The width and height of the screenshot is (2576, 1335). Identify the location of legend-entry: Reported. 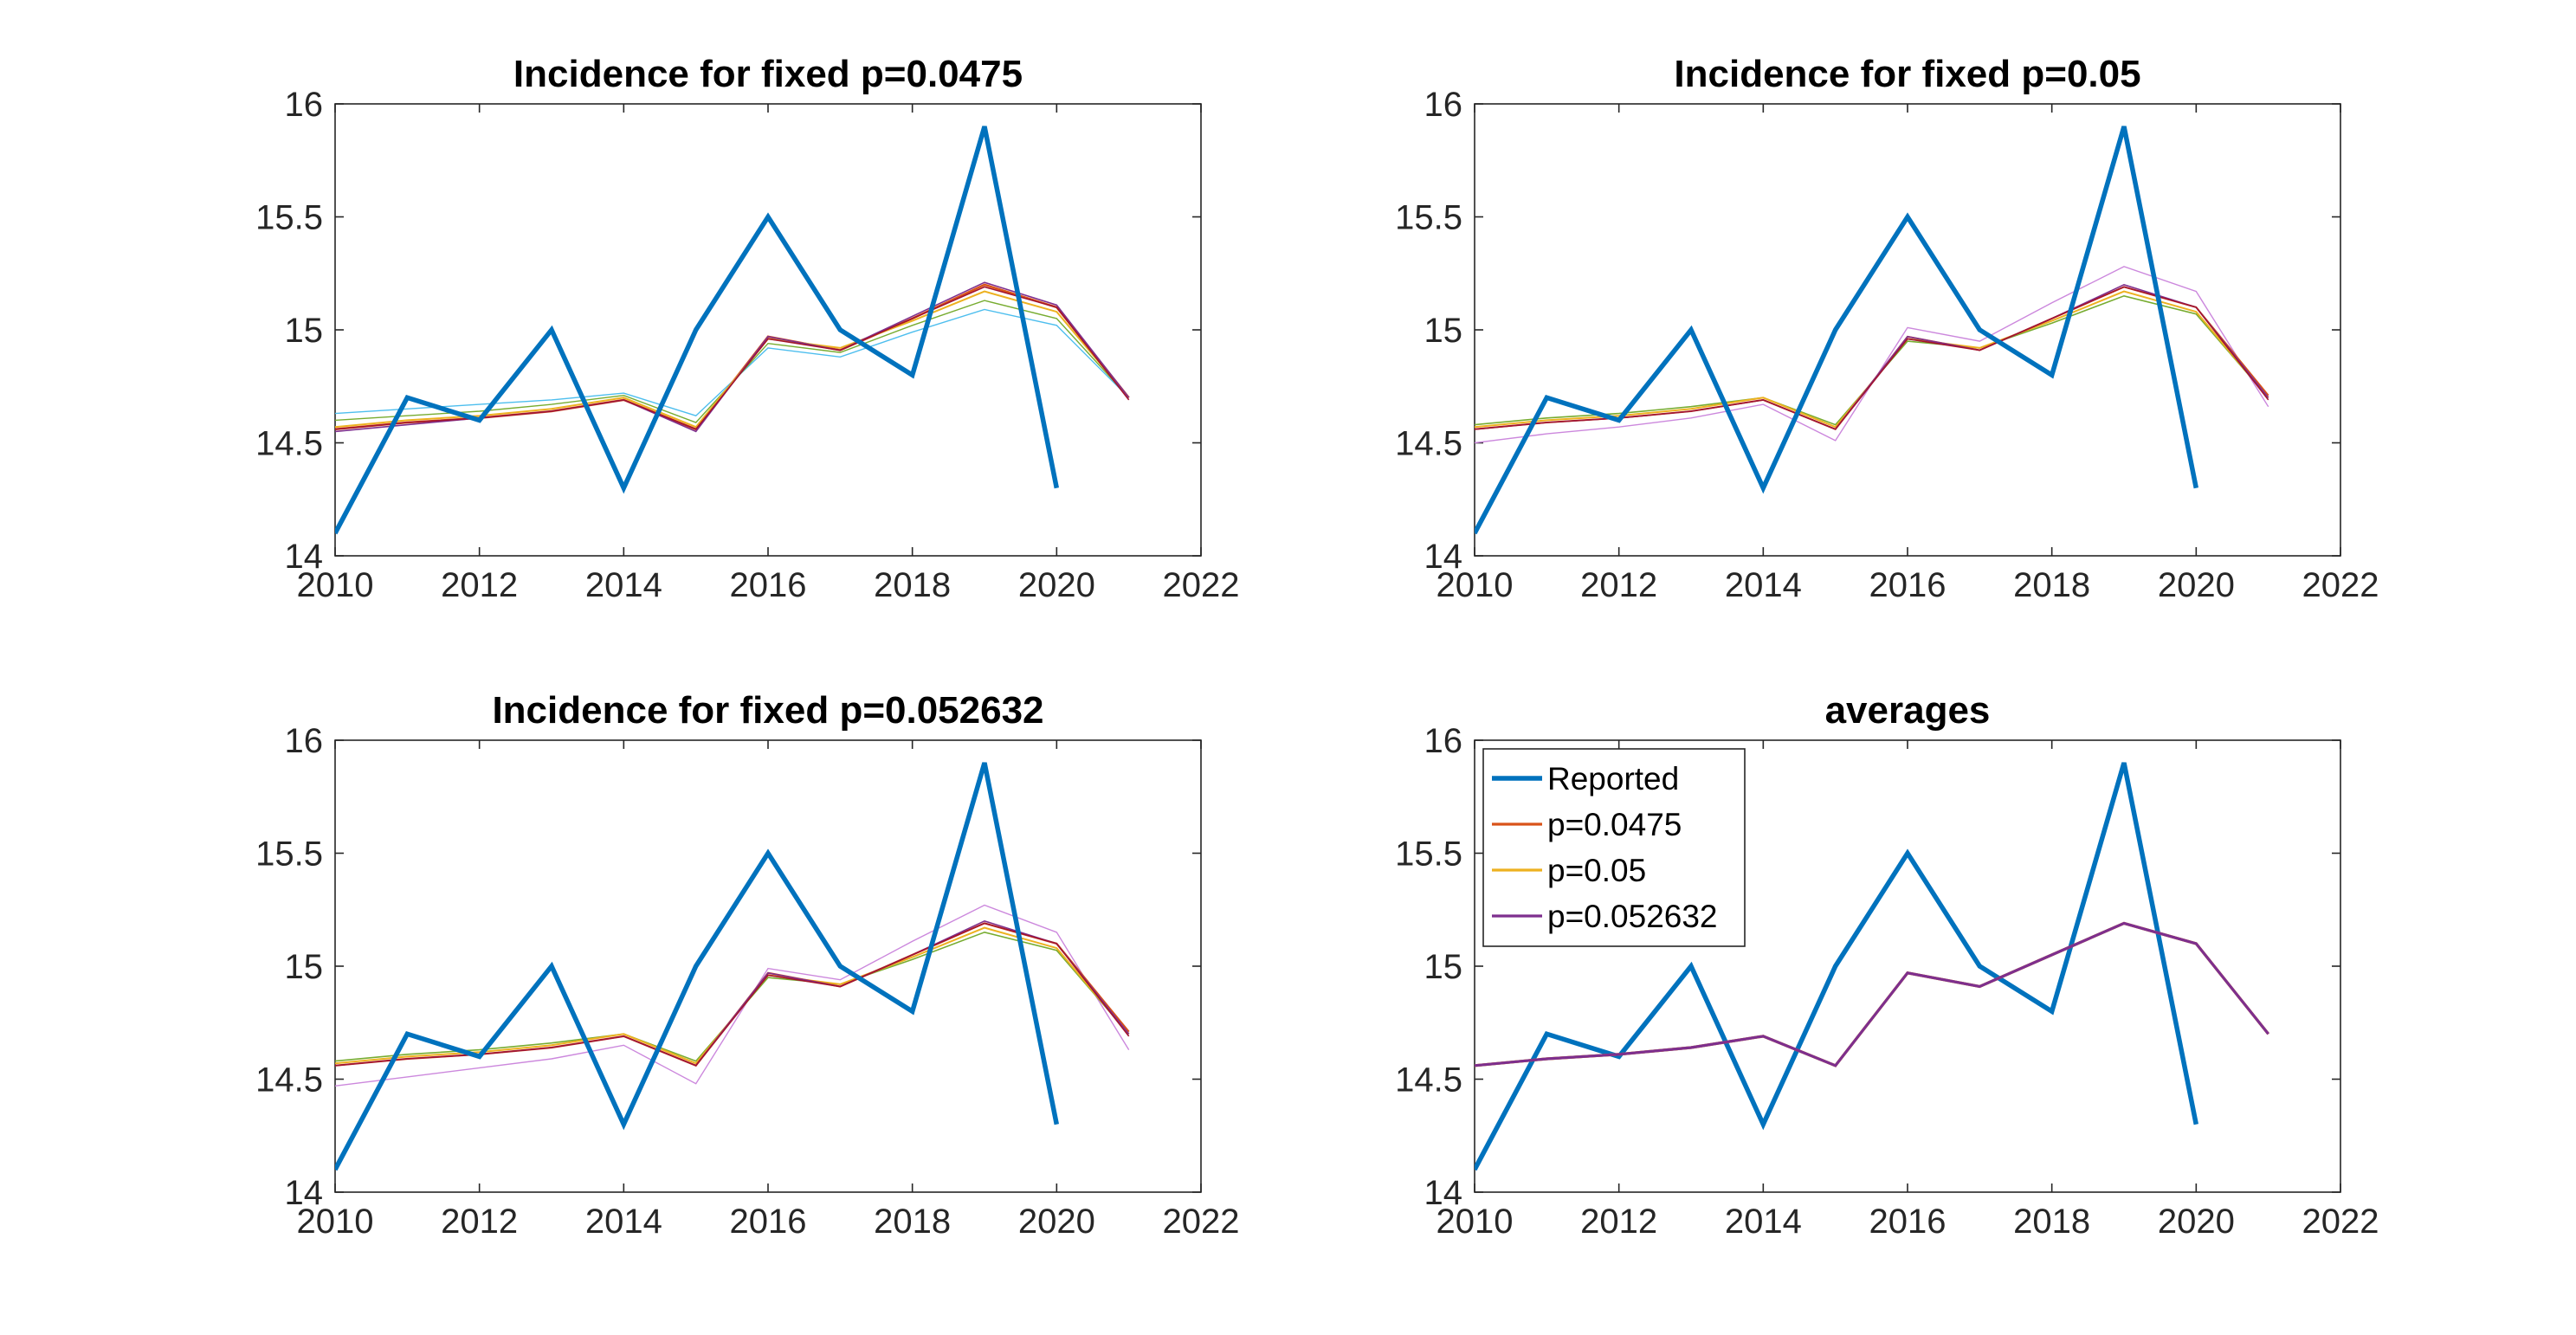
(1613, 779).